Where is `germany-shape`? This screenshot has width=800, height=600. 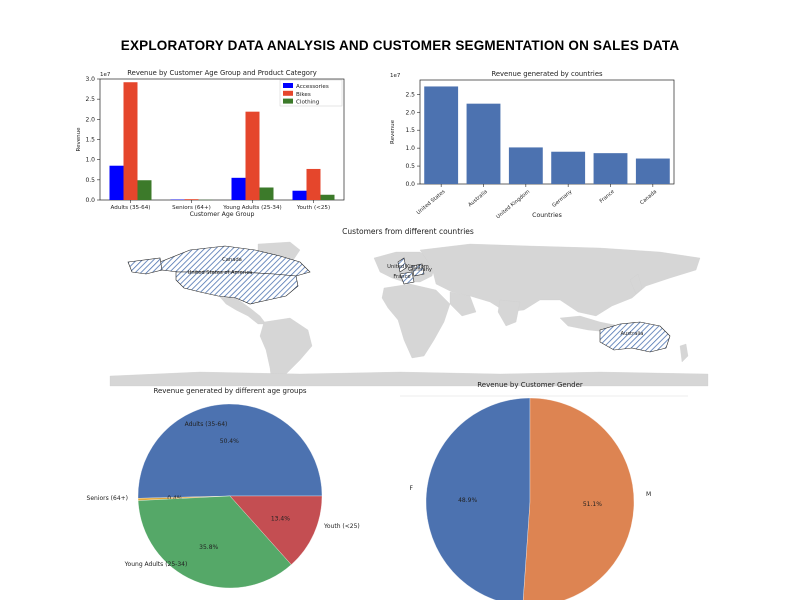
germany-shape is located at coordinates (418, 270).